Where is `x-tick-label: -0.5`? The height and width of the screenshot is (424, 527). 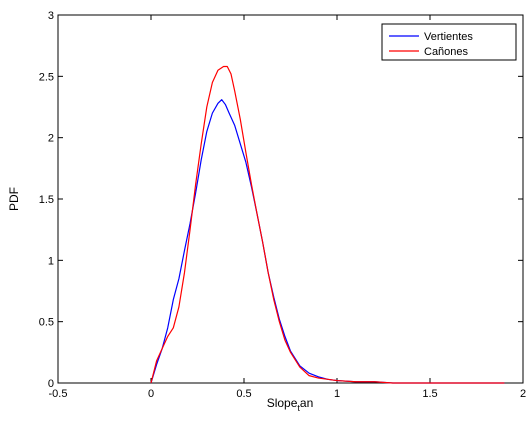 x-tick-label: -0.5 is located at coordinates (58, 394).